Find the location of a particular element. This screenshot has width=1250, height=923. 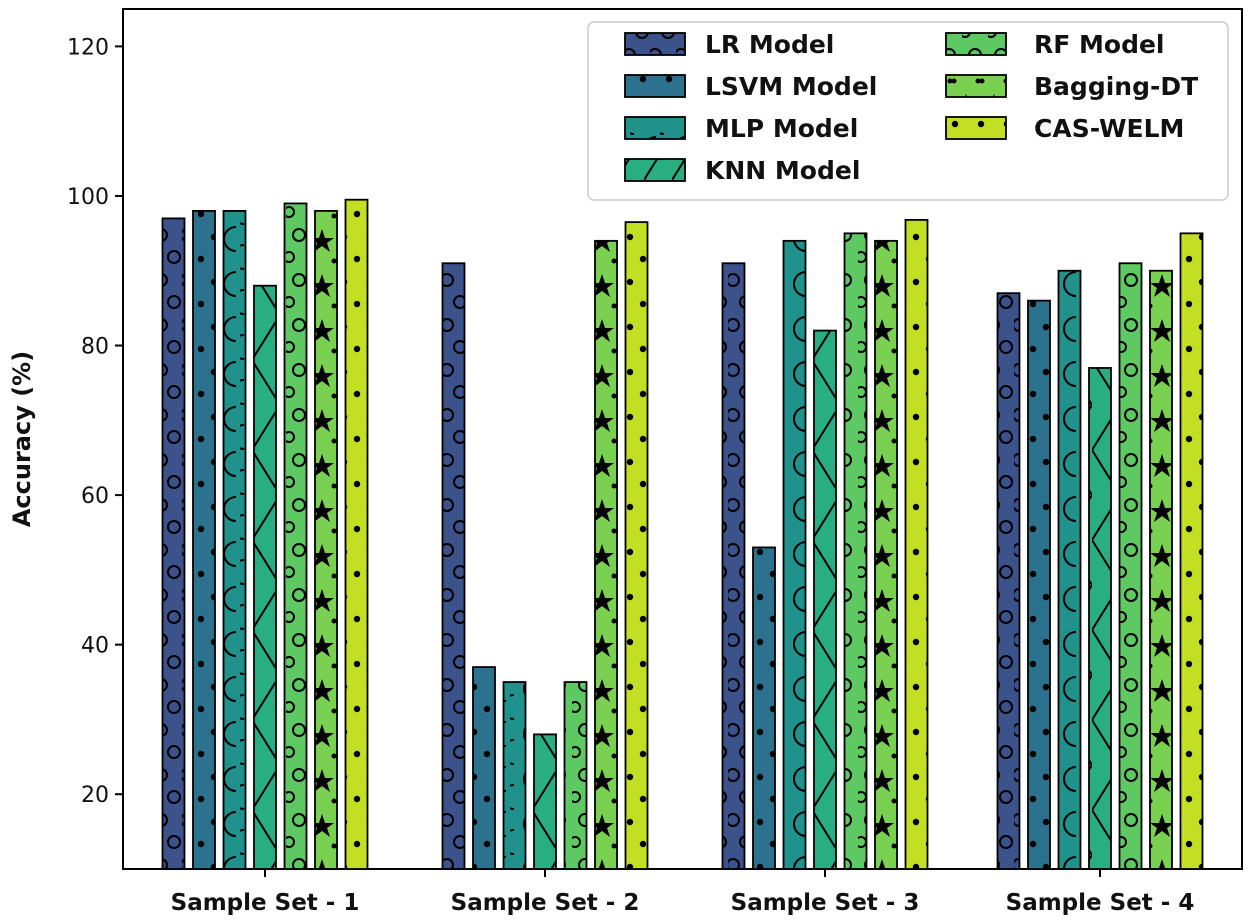

y-tick-label: 100 is located at coordinates (88, 197).